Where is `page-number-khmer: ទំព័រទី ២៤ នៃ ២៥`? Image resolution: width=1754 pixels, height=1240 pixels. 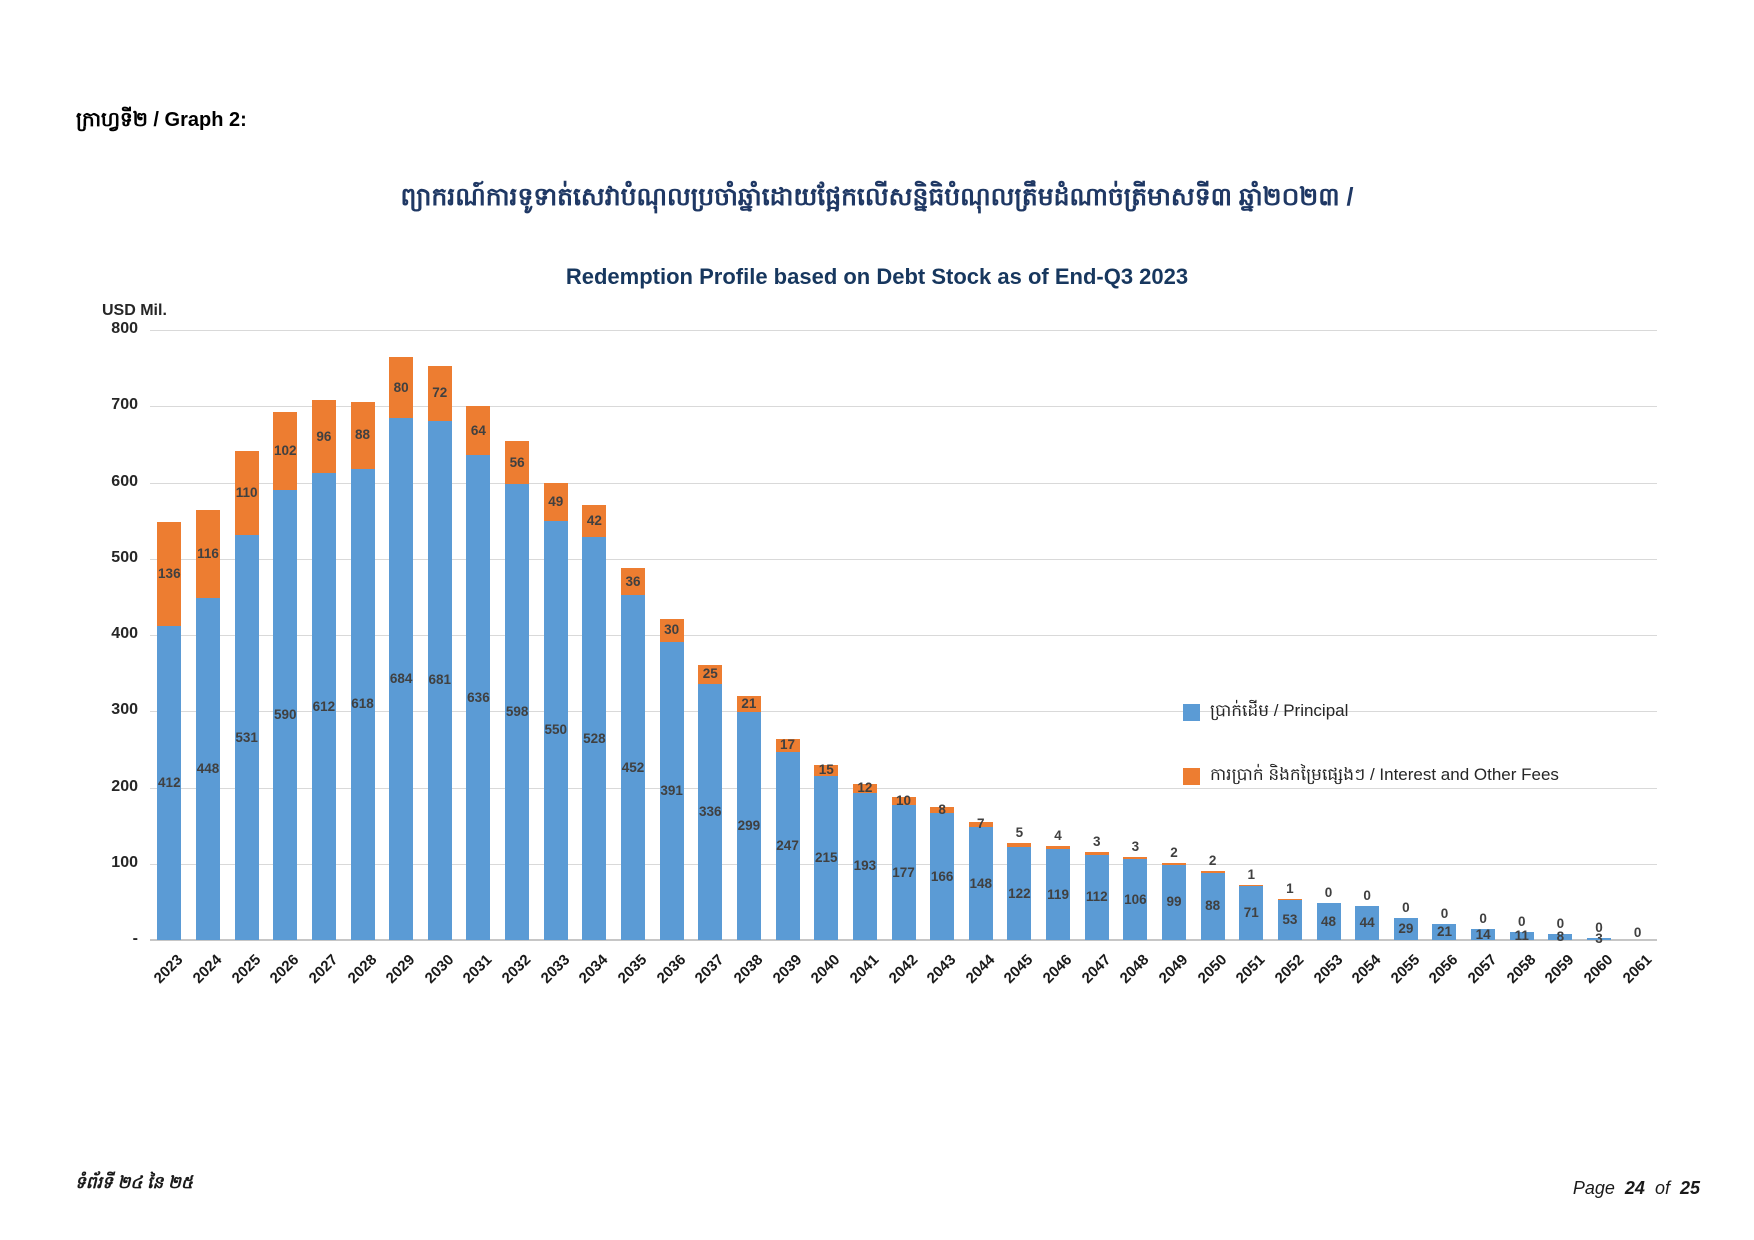
page-number-khmer: ទំព័រទី ២៤ នៃ ២៥ is located at coordinates (134, 1182).